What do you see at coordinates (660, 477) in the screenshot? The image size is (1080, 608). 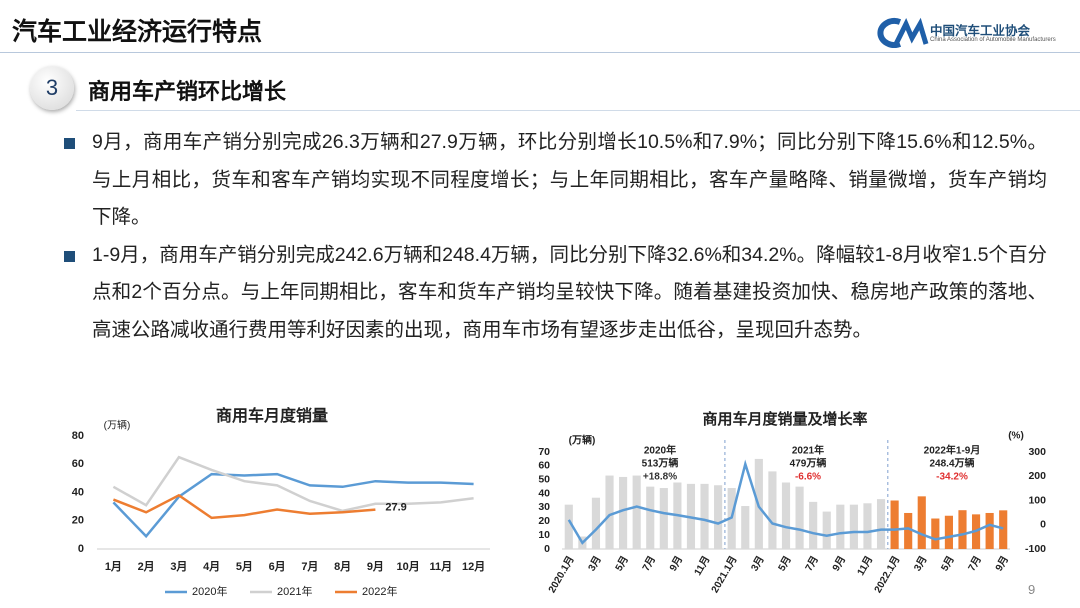 I see `annotation-change: +18.8%` at bounding box center [660, 477].